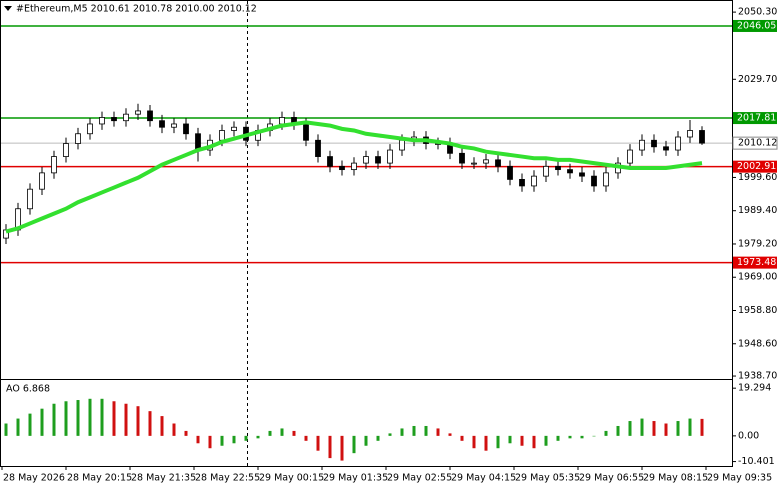 Image resolution: width=781 pixels, height=489 pixels. Describe the element at coordinates (291, 478) in the screenshot. I see `x-tick-label: 29 May 00:15` at that location.